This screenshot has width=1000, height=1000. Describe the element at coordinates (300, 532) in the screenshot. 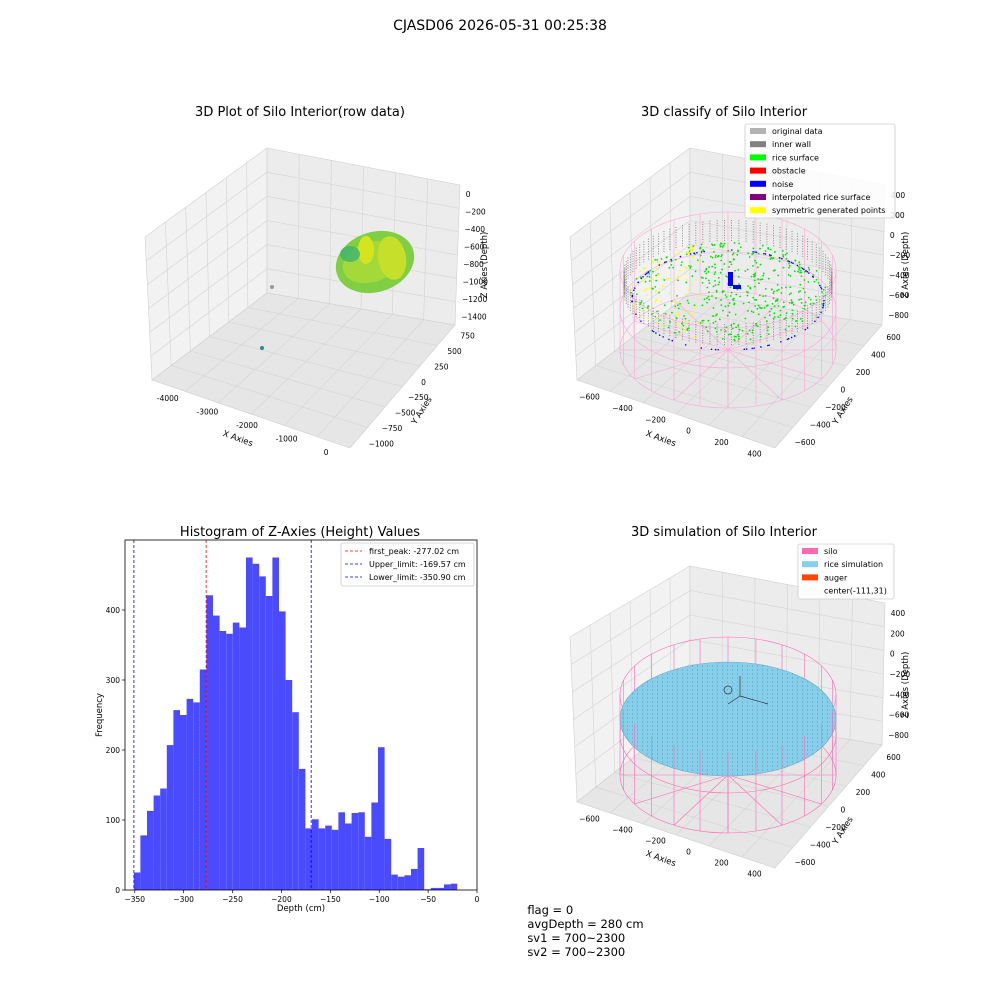

I see `histogram-title: Histogram of Z-Axies (Height) Values` at that location.